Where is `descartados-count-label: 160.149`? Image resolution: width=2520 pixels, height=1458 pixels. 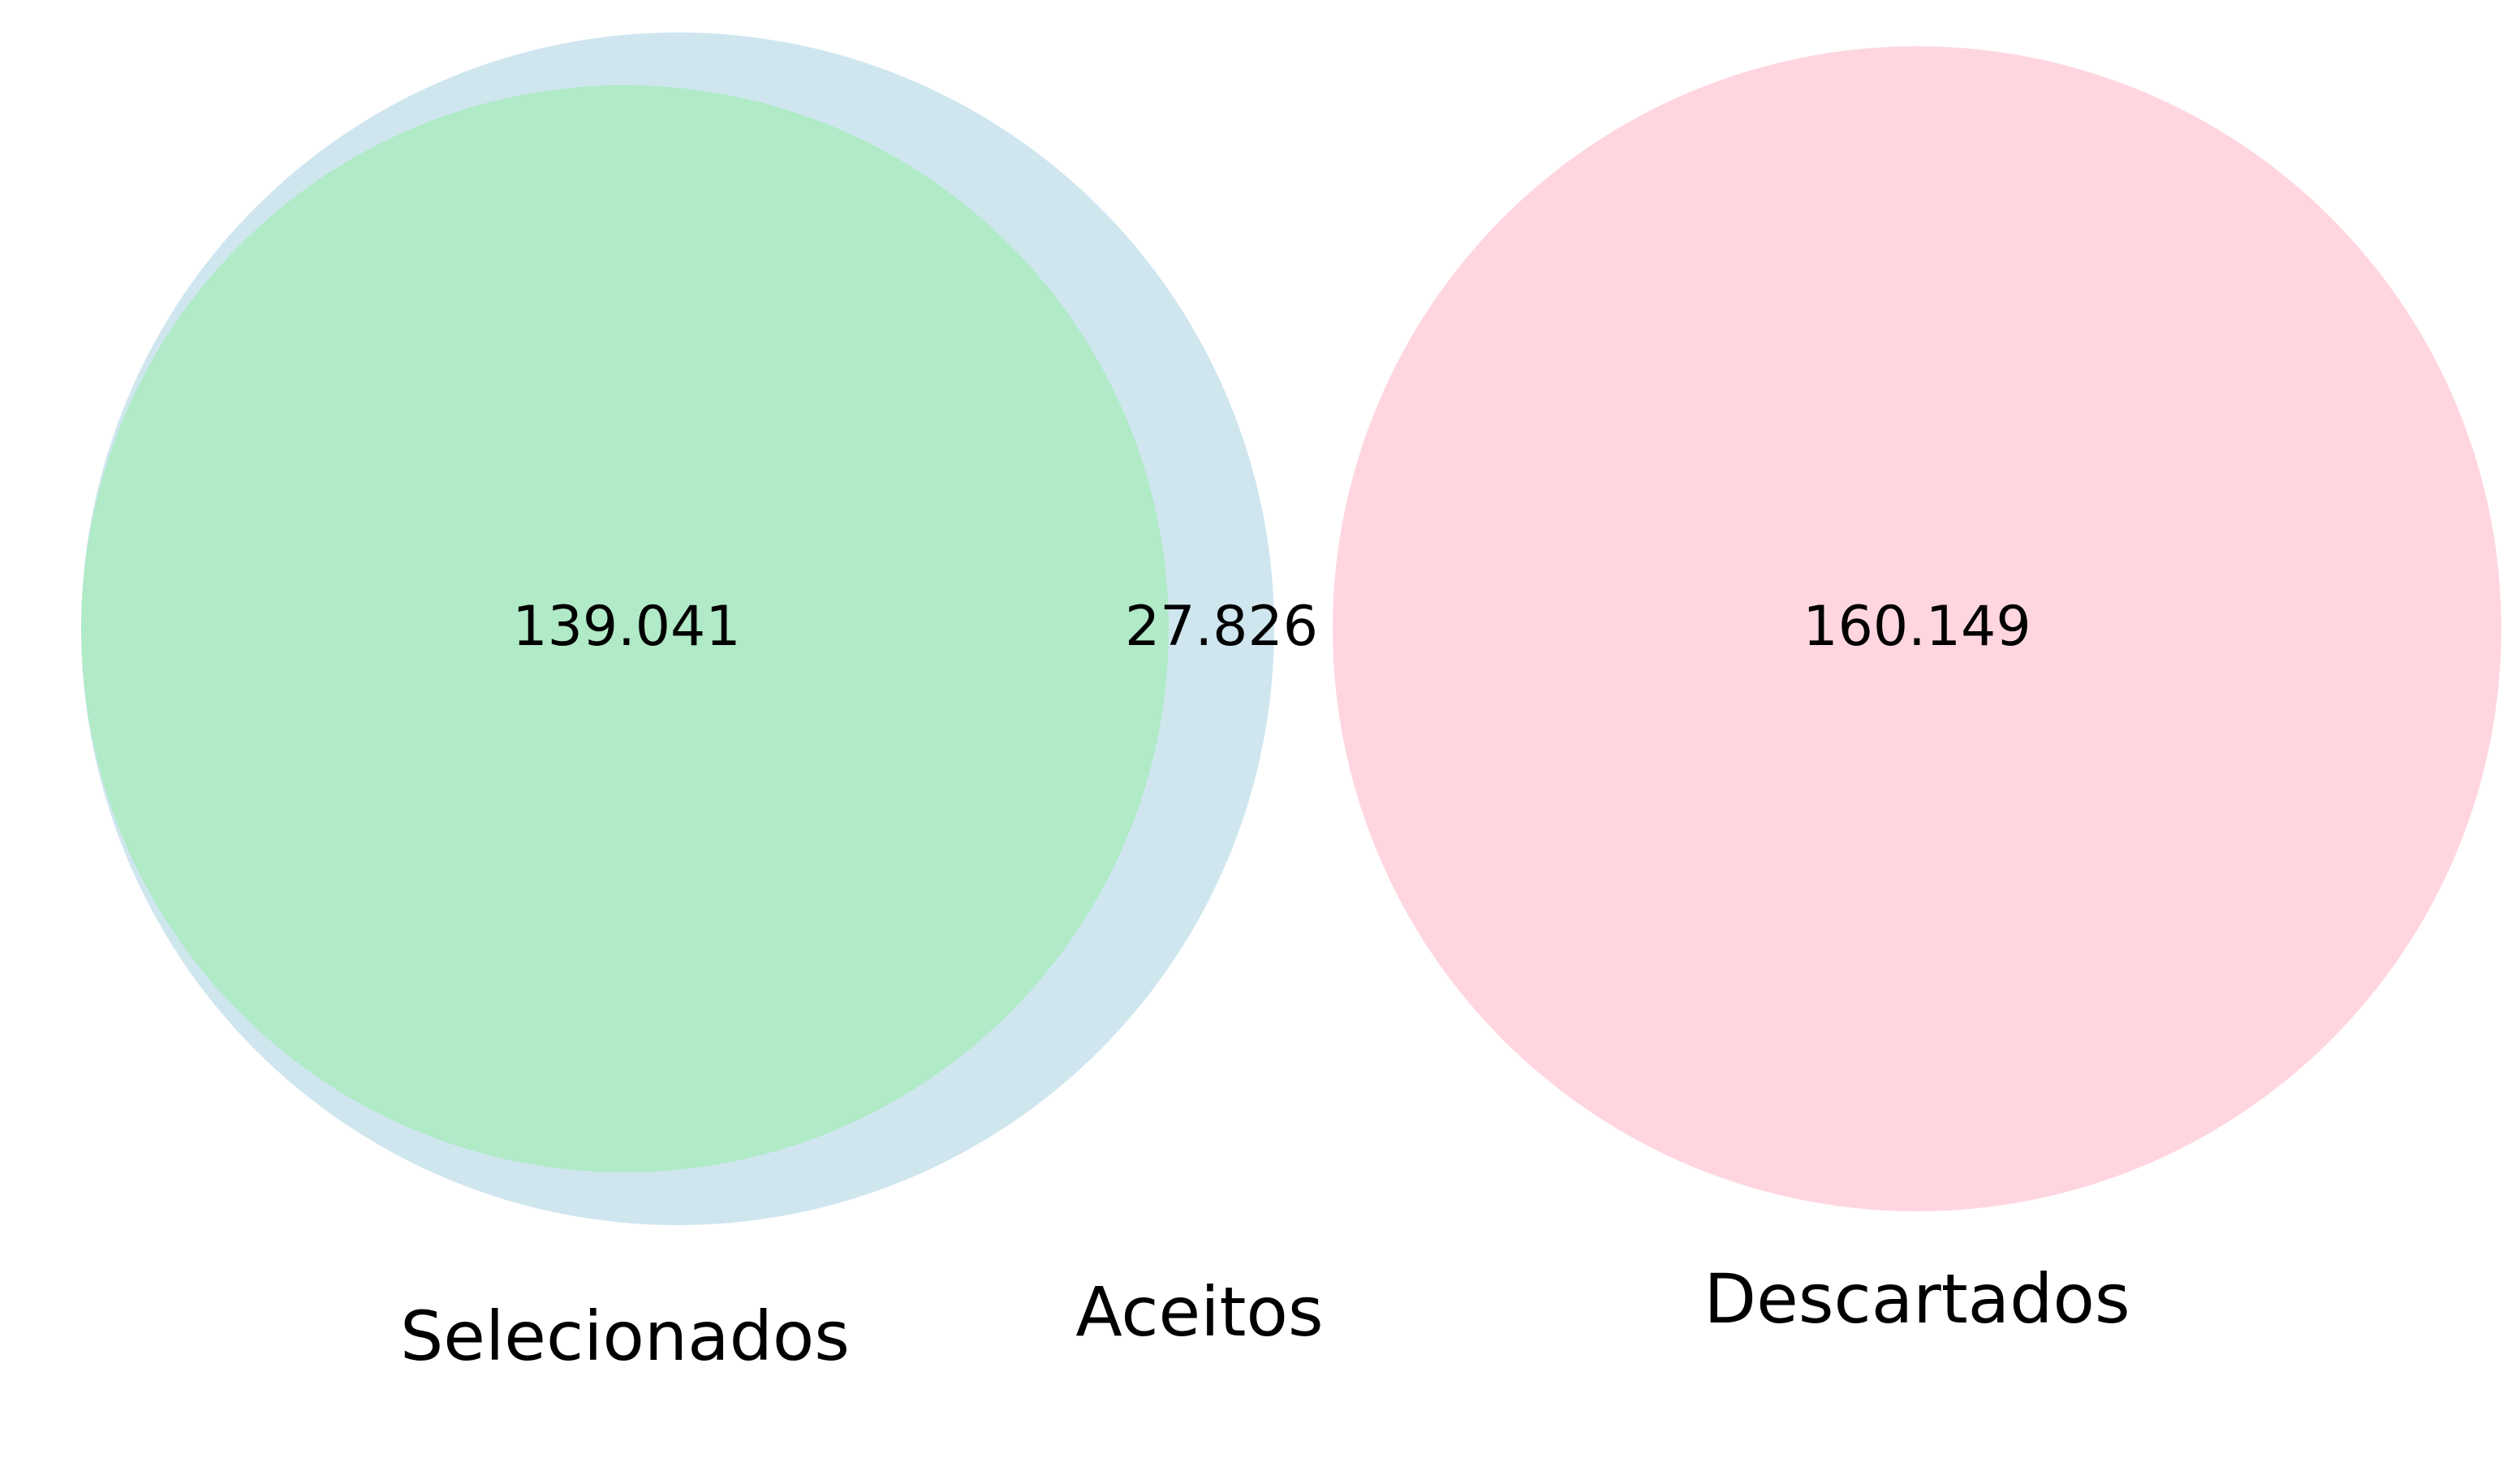 descartados-count-label: 160.149 is located at coordinates (1917, 627).